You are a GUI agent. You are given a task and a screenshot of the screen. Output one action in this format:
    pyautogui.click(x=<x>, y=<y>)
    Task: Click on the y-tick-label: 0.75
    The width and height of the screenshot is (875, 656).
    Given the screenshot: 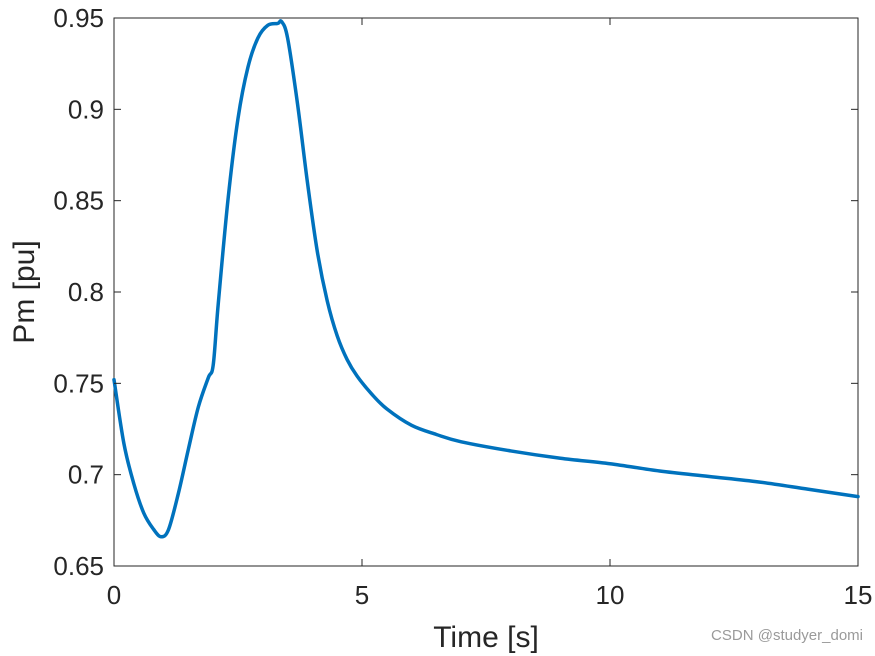 What is the action you would take?
    pyautogui.click(x=78, y=383)
    